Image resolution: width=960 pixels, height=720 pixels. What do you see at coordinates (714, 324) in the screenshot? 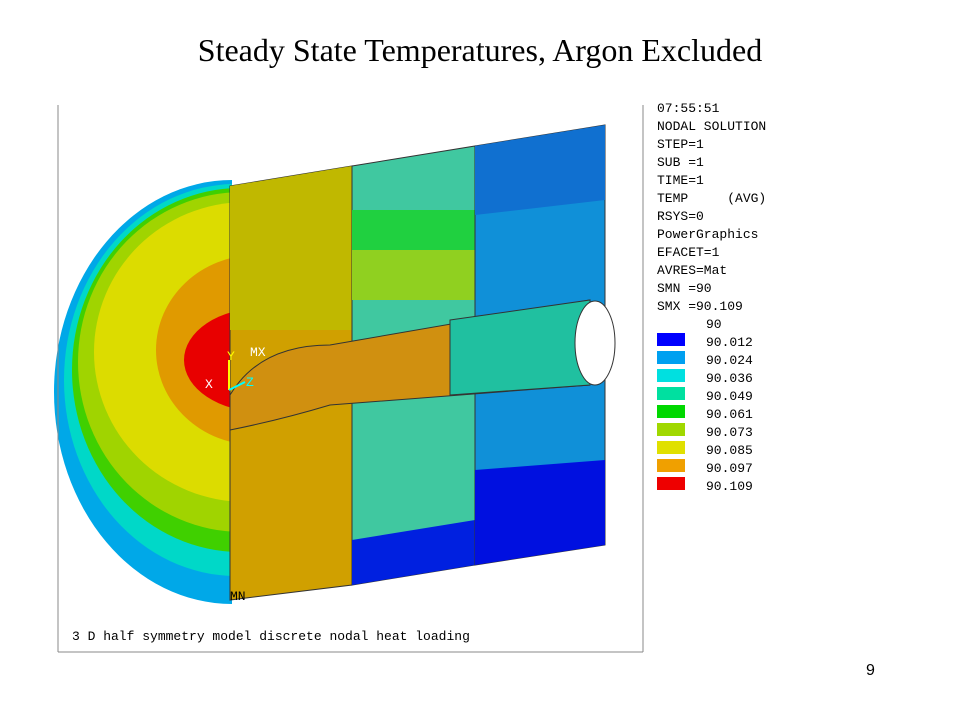
I see `legend-label: 90` at bounding box center [714, 324].